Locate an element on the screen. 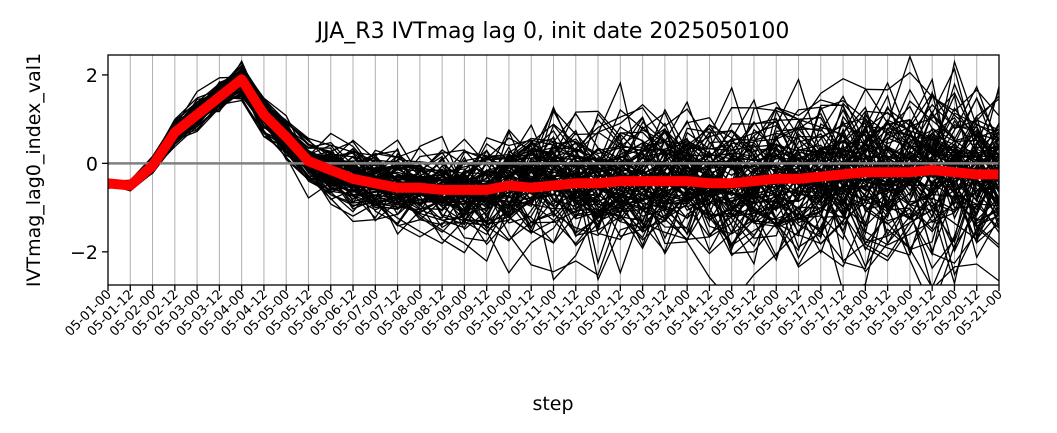 This screenshot has height=433, width=1057. y-tick-label: 2 is located at coordinates (92, 76).